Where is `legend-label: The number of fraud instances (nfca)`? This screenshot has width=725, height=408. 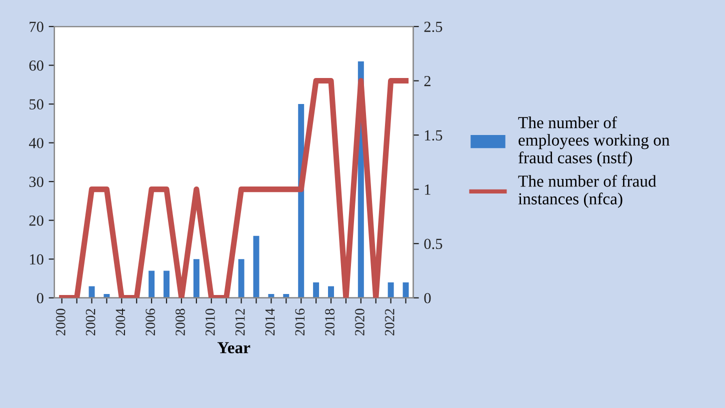 legend-label: The number of fraud instances (nfca) is located at coordinates (587, 191).